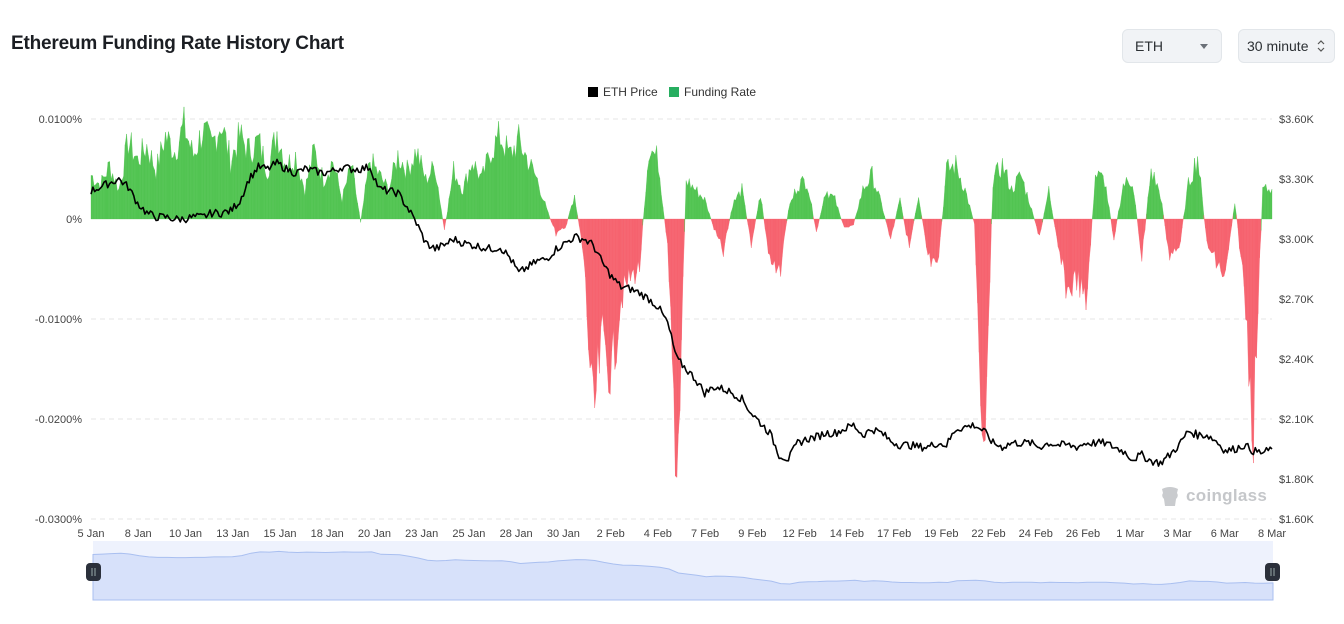 The height and width of the screenshot is (624, 1344). What do you see at coordinates (752, 534) in the screenshot?
I see `svg-text: 9 Feb` at bounding box center [752, 534].